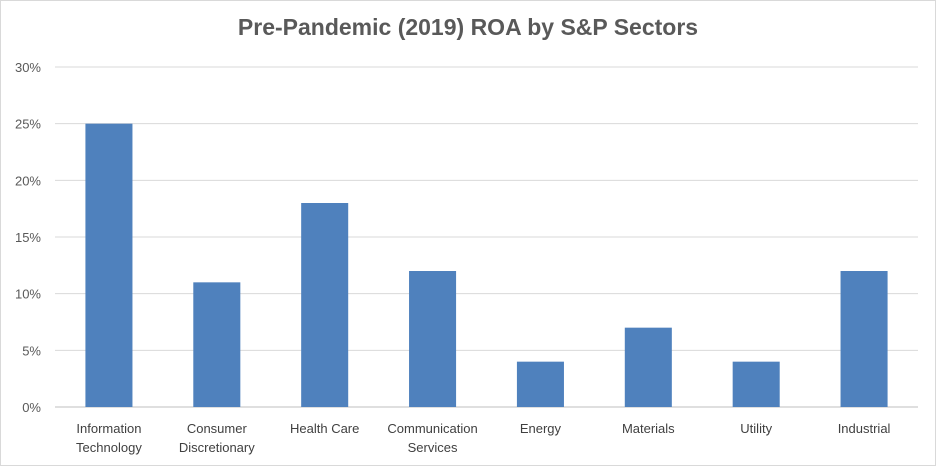  What do you see at coordinates (31, 350) in the screenshot?
I see `y-tick-label: 5%` at bounding box center [31, 350].